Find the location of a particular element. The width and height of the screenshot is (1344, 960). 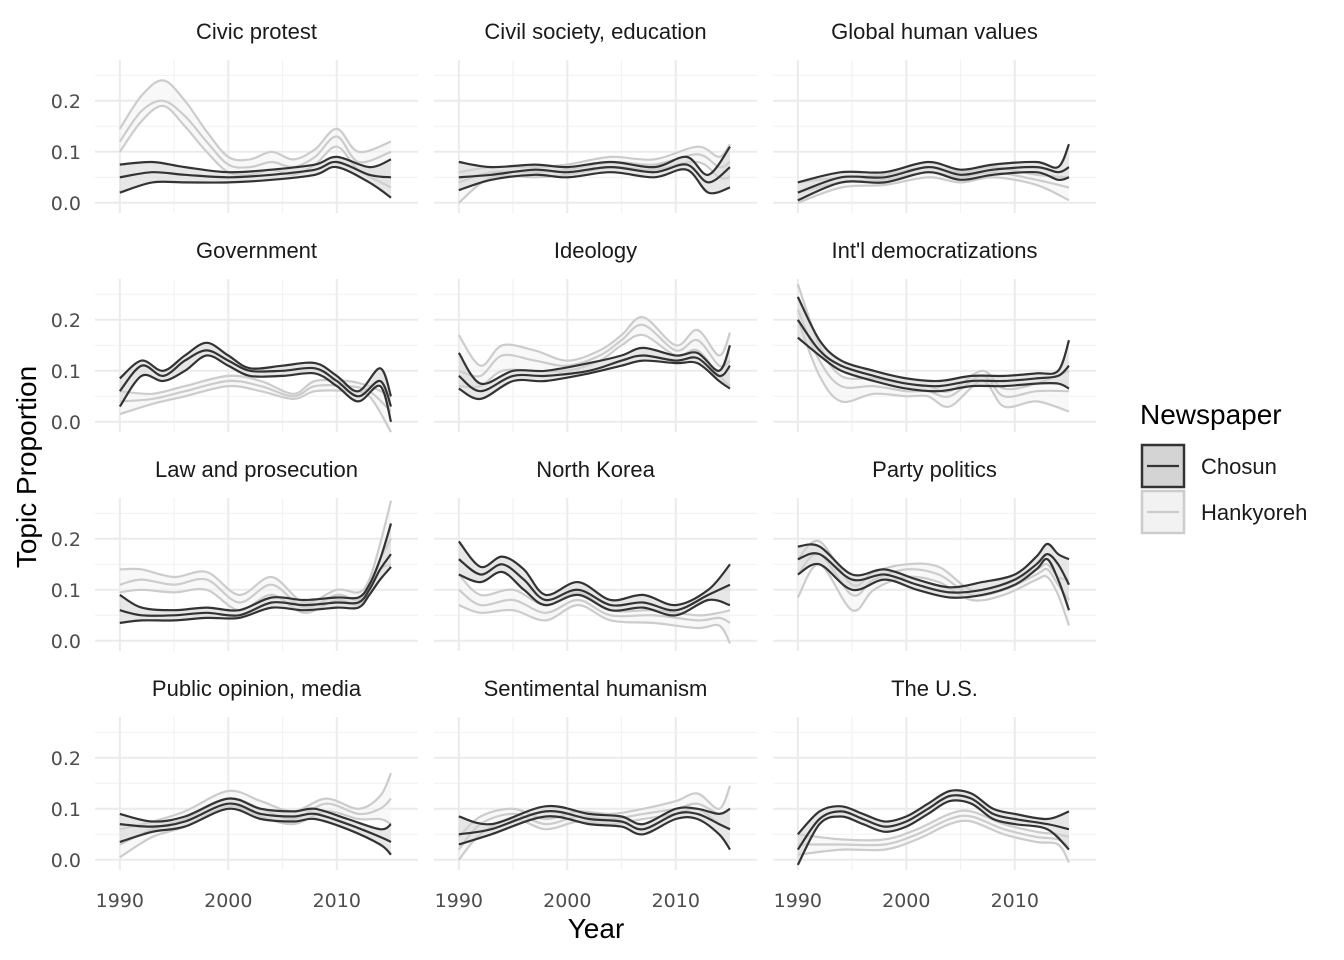

panel-title: North Korea is located at coordinates (595, 469).